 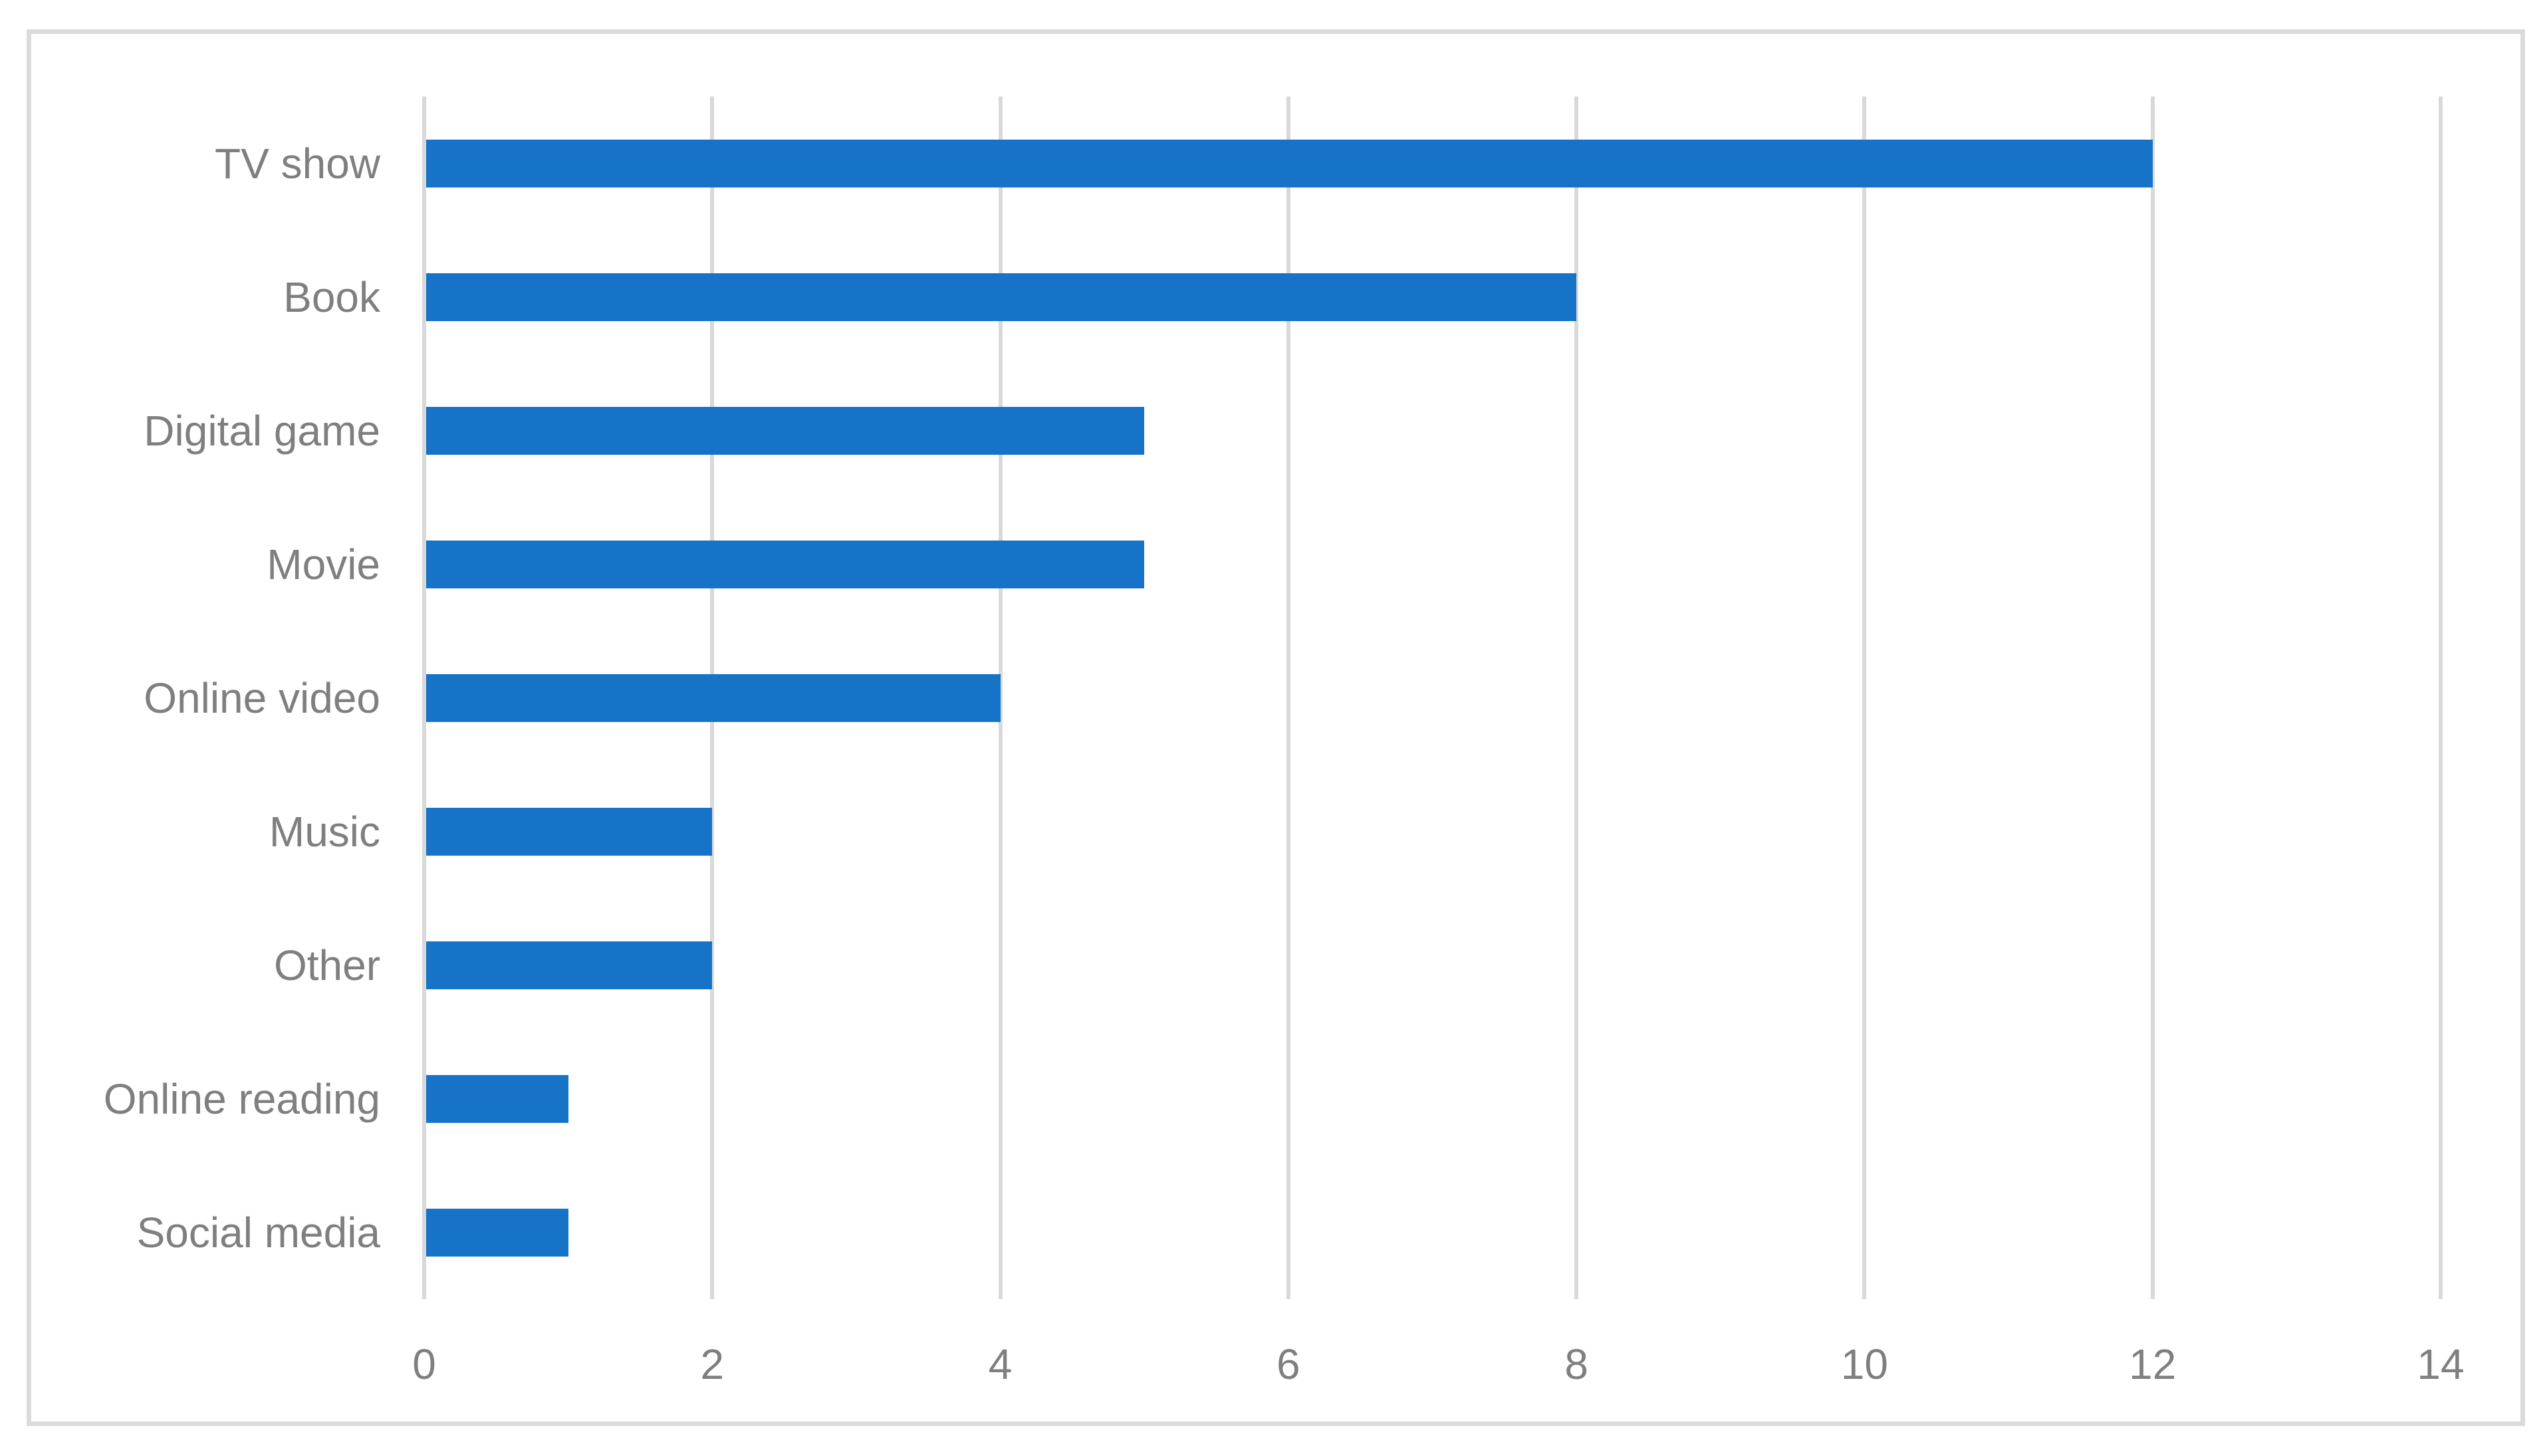 I want to click on category-label-digital-game: Digital game, so click(x=262, y=430).